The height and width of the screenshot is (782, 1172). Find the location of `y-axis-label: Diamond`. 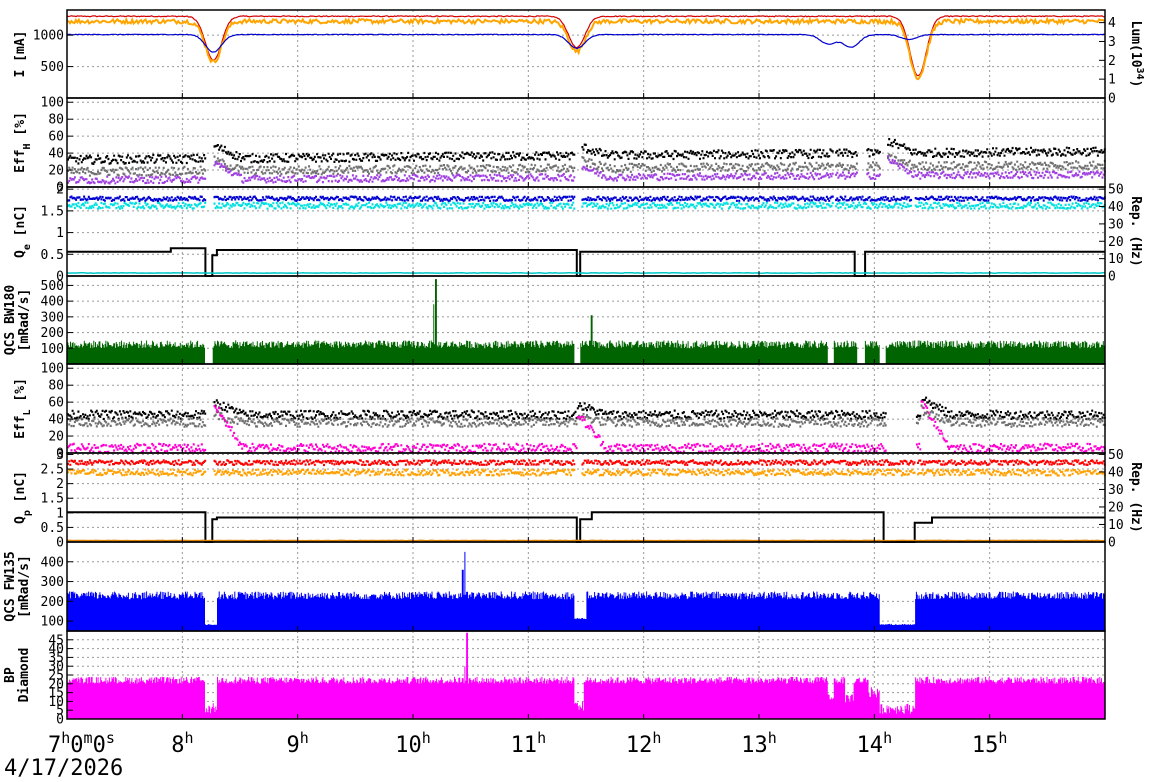

y-axis-label: Diamond is located at coordinates (24, 675).